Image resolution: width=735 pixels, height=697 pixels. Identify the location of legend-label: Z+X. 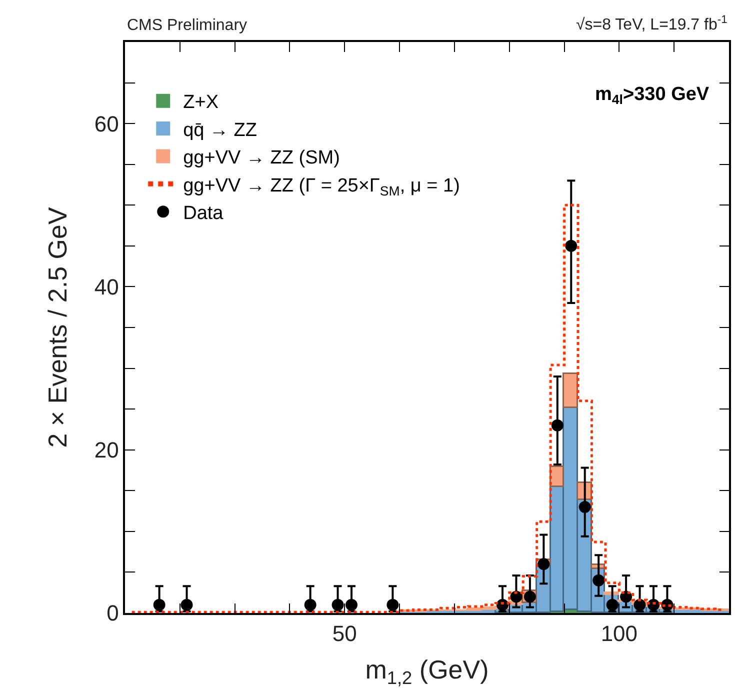
(201, 103).